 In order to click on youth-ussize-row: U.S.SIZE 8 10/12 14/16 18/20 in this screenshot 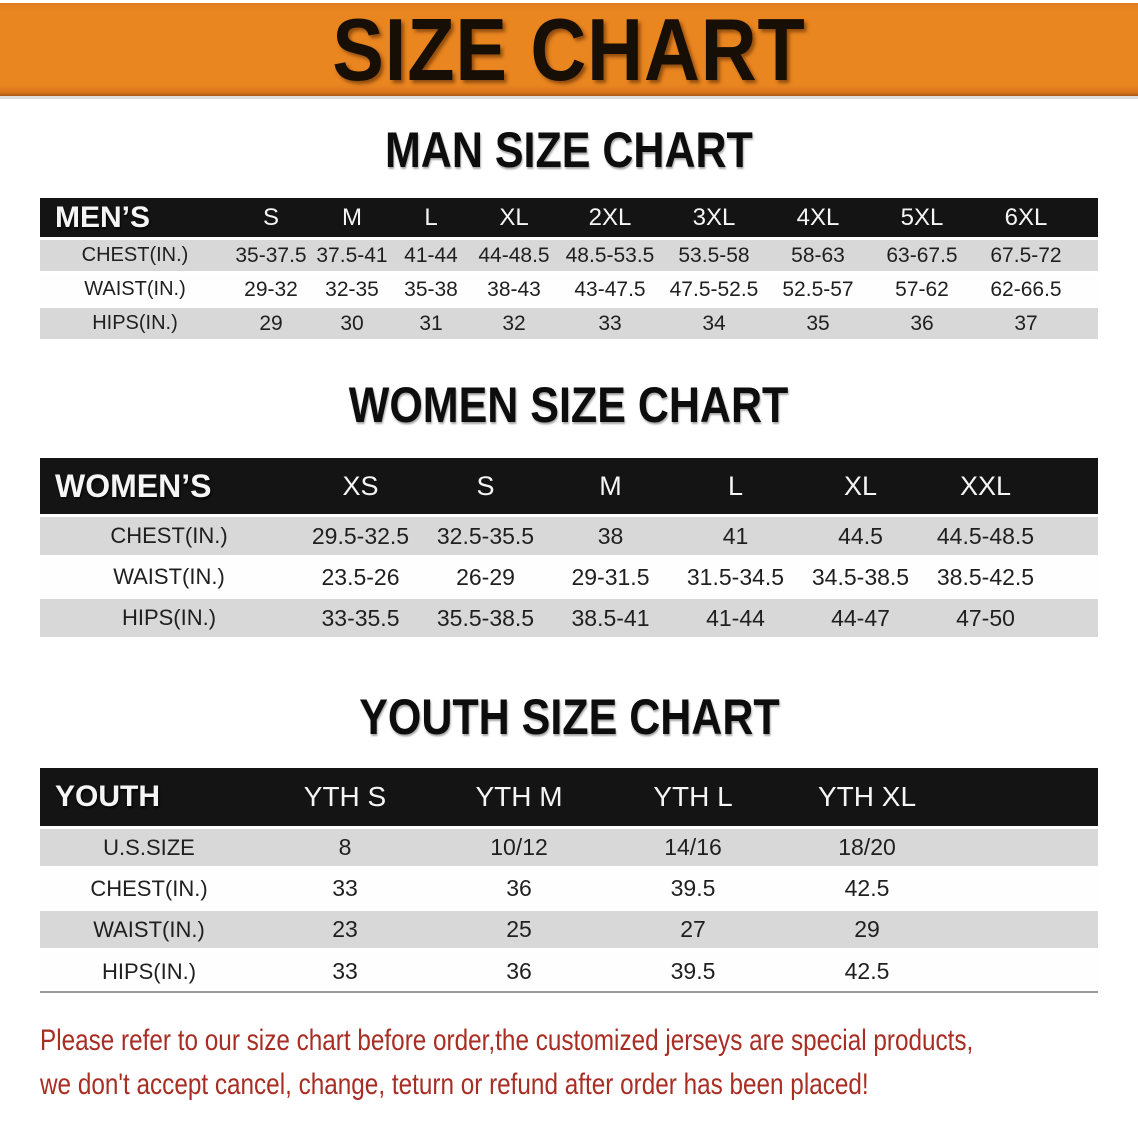, I will do `click(569, 849)`.